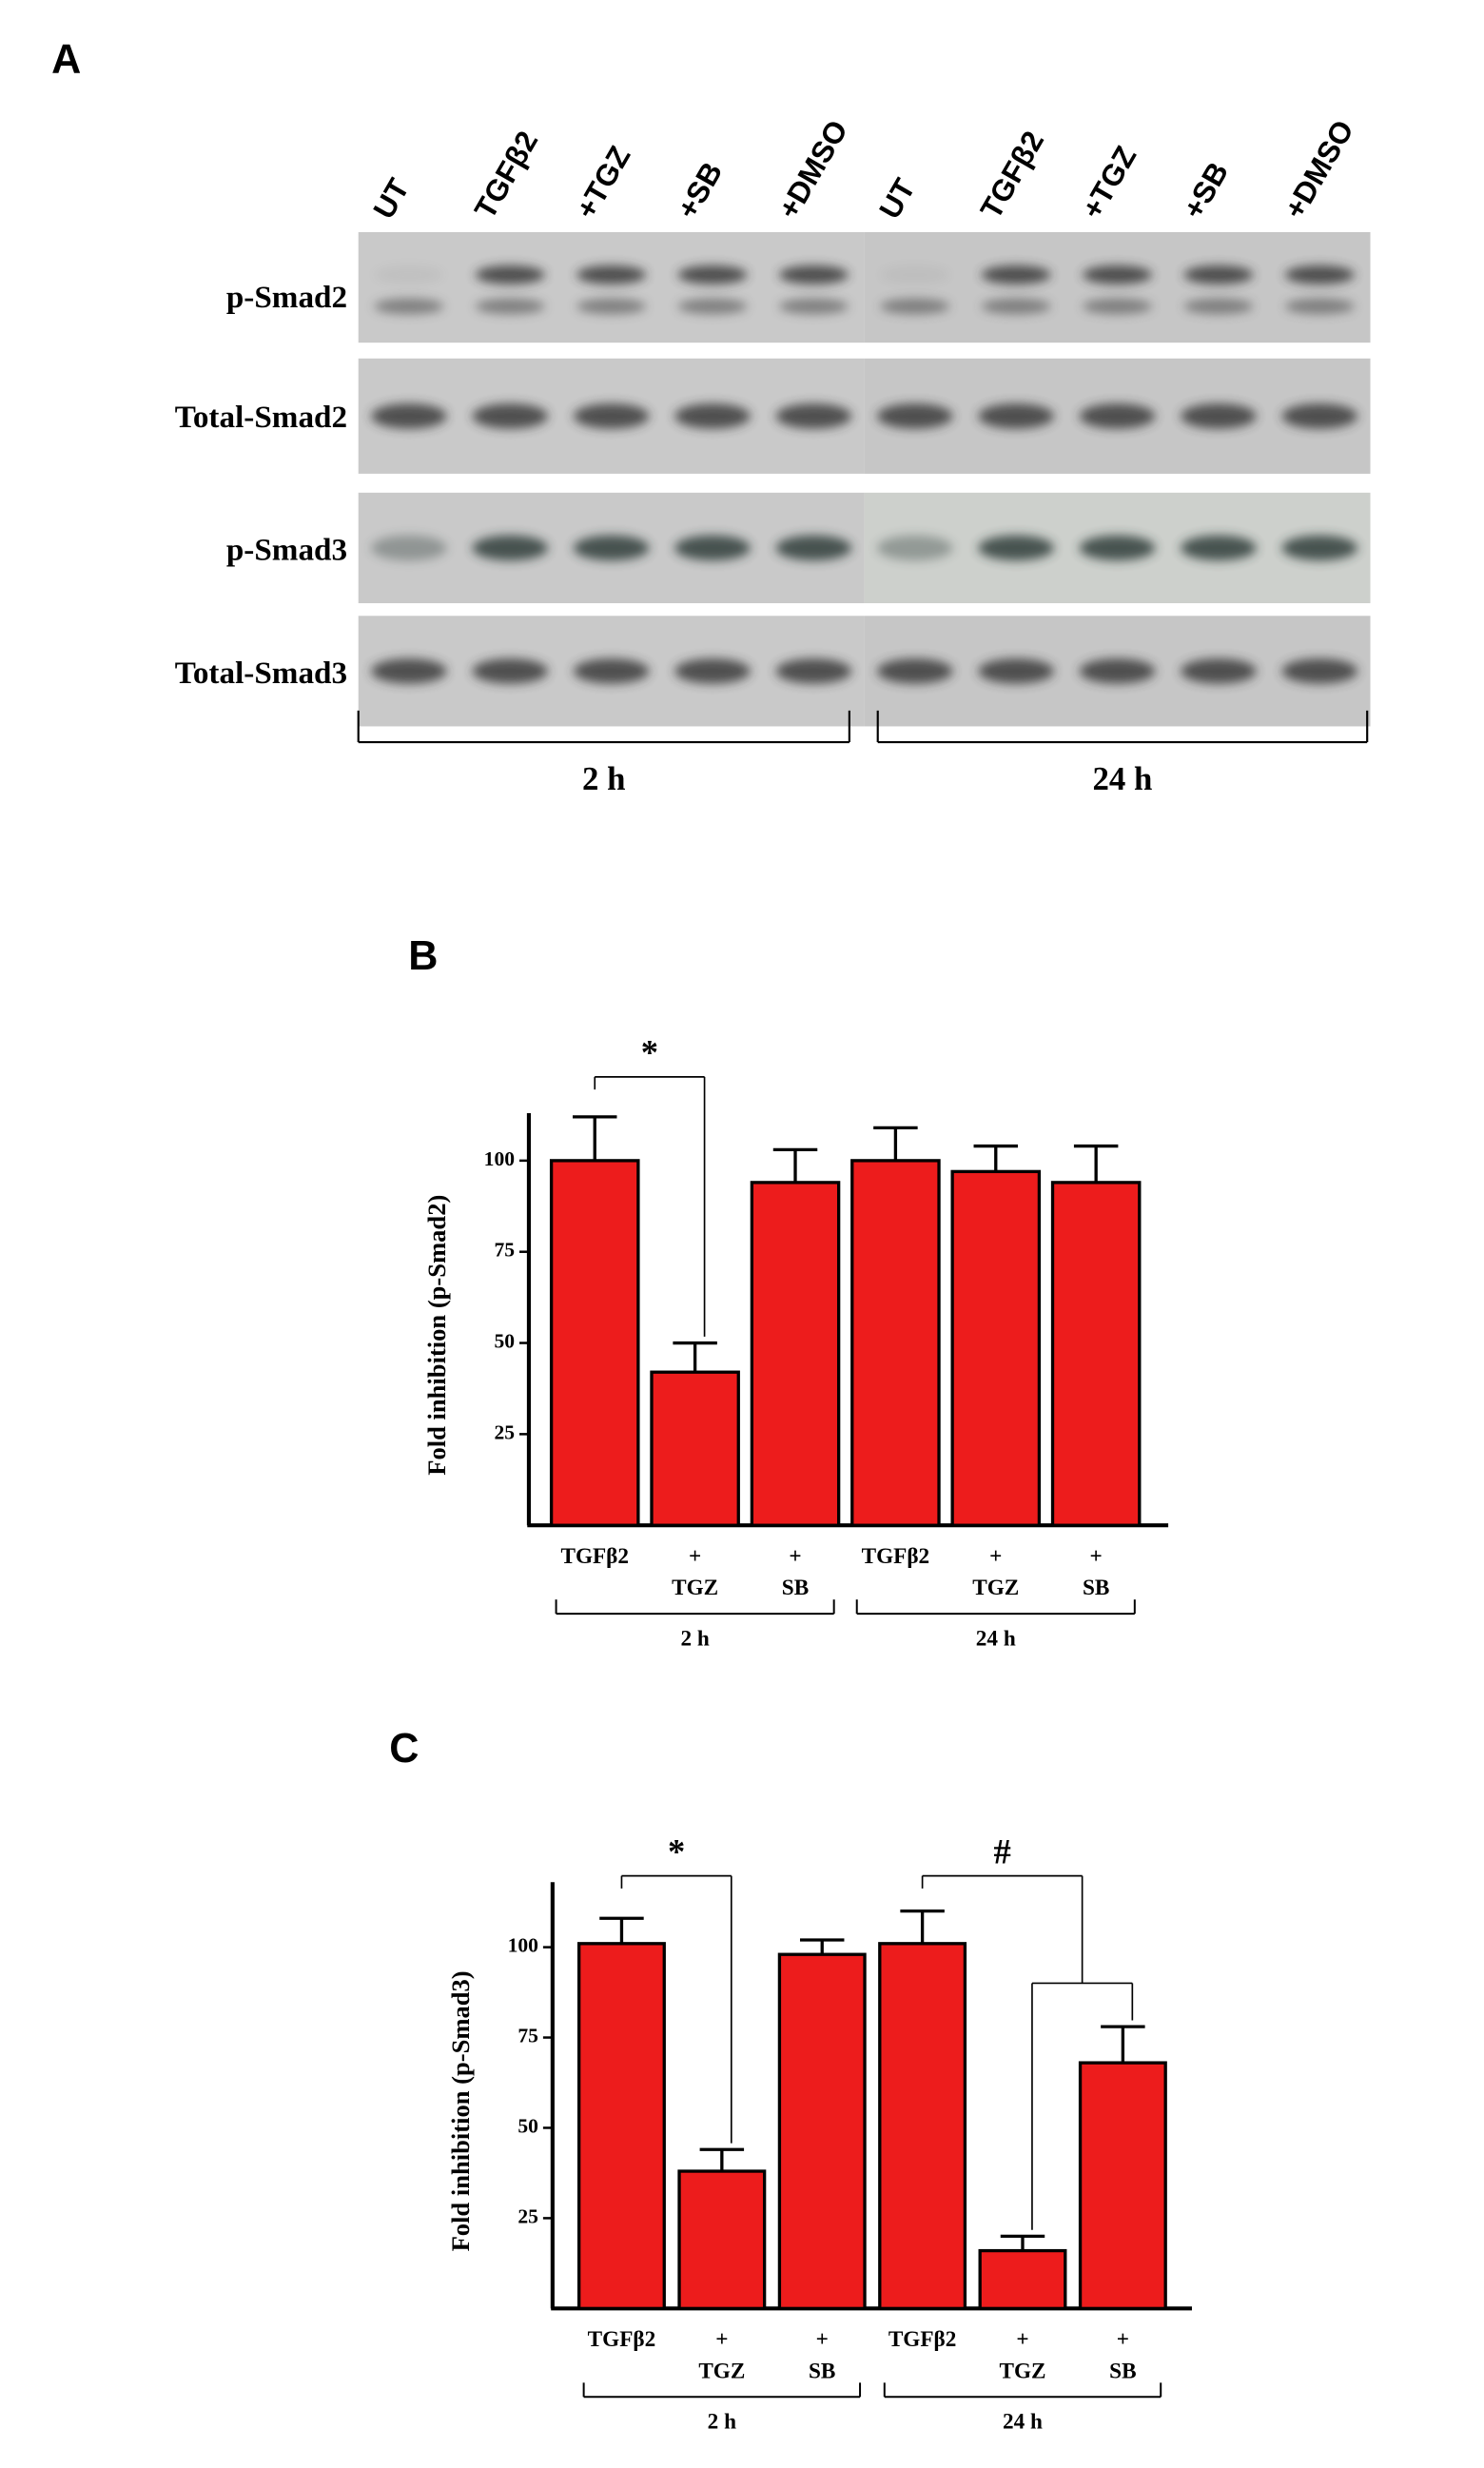  What do you see at coordinates (436, 1335) in the screenshot?
I see `y-axis-label: Fold inhibition (p-Smad2)` at bounding box center [436, 1335].